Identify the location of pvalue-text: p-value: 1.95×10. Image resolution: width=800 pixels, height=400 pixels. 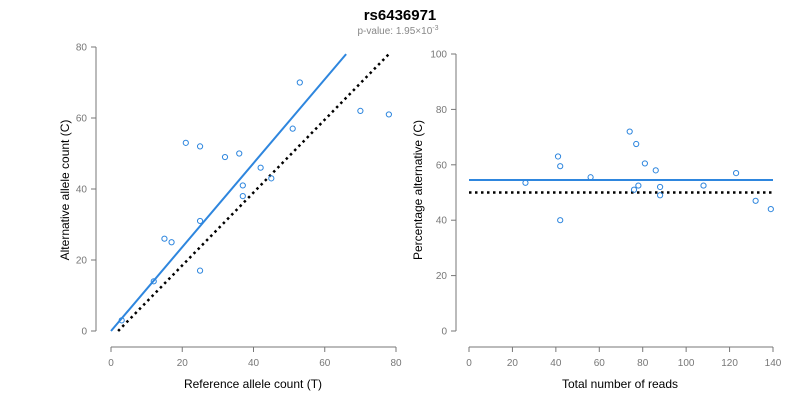
(394, 31).